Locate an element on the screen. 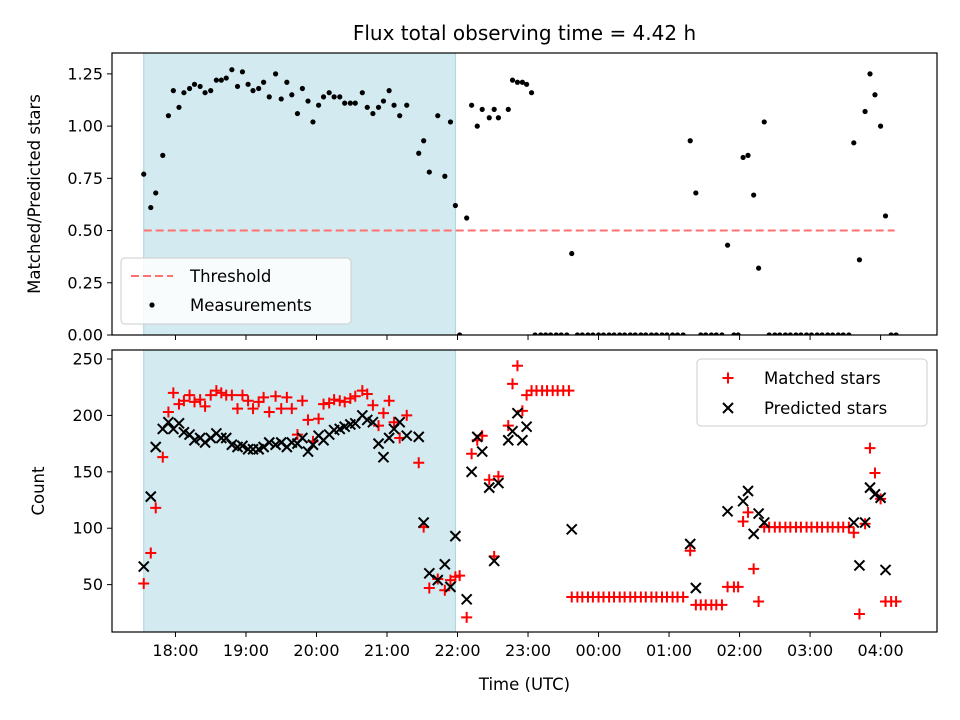  count-legend: Matched stars Predicted stars is located at coordinates (812, 392).